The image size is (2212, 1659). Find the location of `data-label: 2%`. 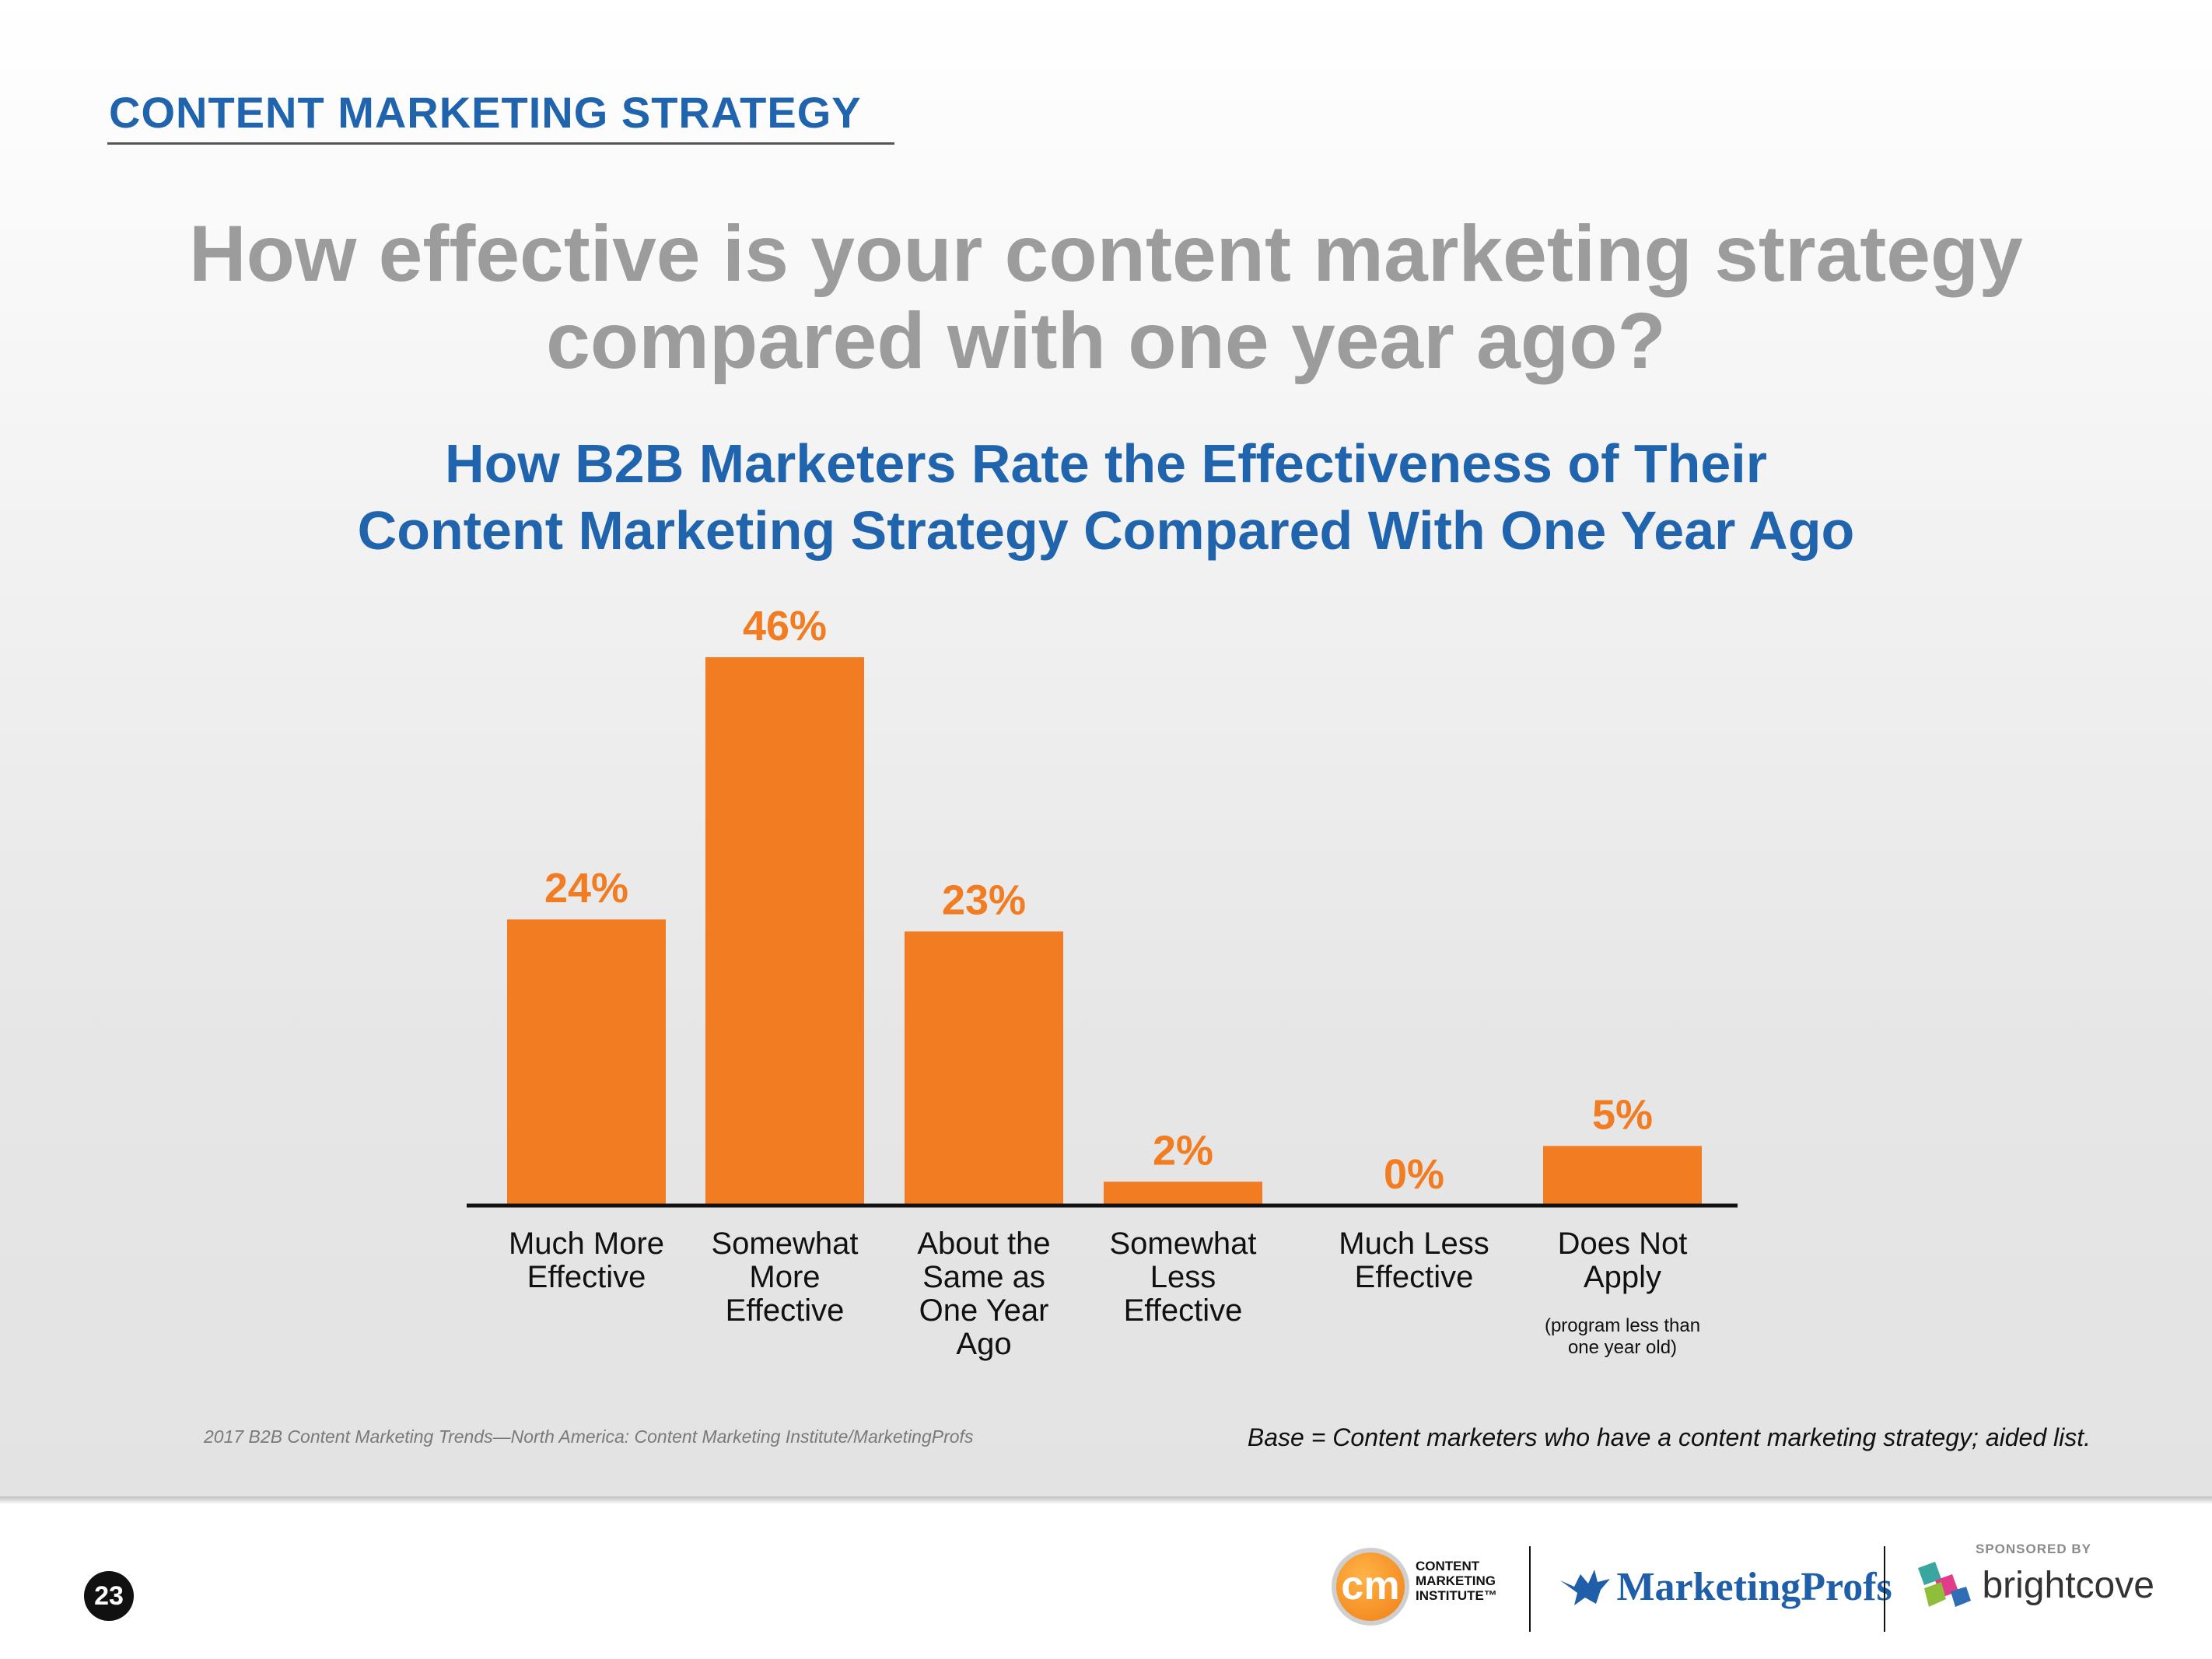

data-label: 2% is located at coordinates (1183, 1150).